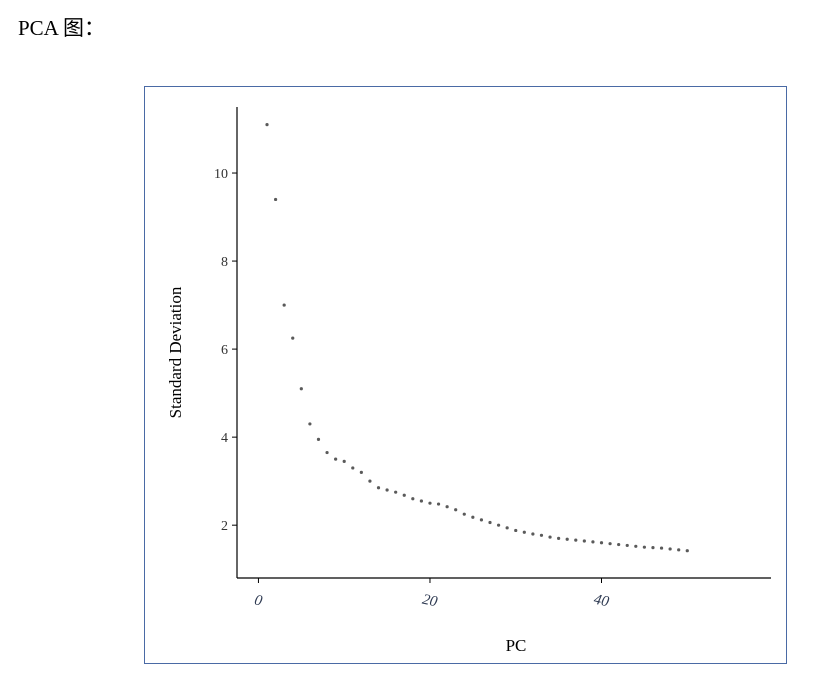  What do you see at coordinates (224, 526) in the screenshot?
I see `y-tick-label: 2` at bounding box center [224, 526].